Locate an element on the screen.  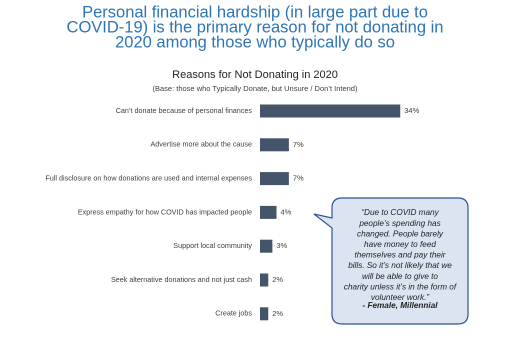
callout-quote: charity unless it’s in the form of is located at coordinates (400, 286).